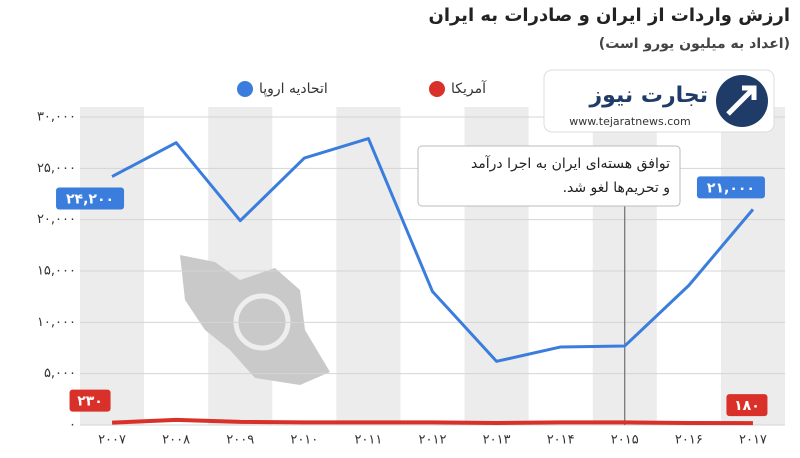  I want to click on y-tick-label: ۳۰,۰۰۰, so click(56, 117).